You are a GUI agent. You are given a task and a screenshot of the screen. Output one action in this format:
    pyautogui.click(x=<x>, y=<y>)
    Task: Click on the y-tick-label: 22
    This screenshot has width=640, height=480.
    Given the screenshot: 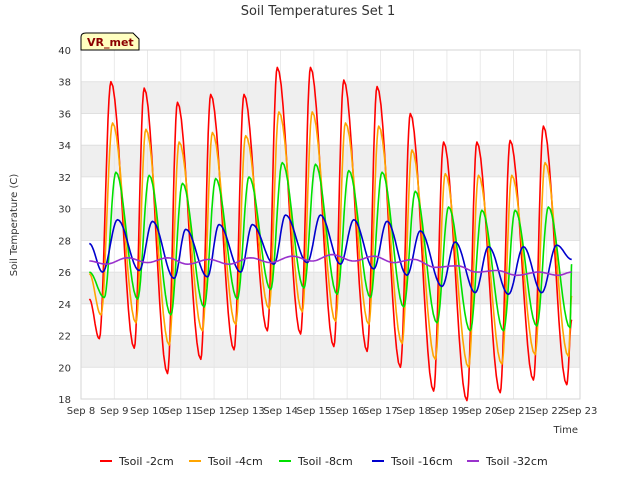 What is the action you would take?
    pyautogui.click(x=64, y=337)
    